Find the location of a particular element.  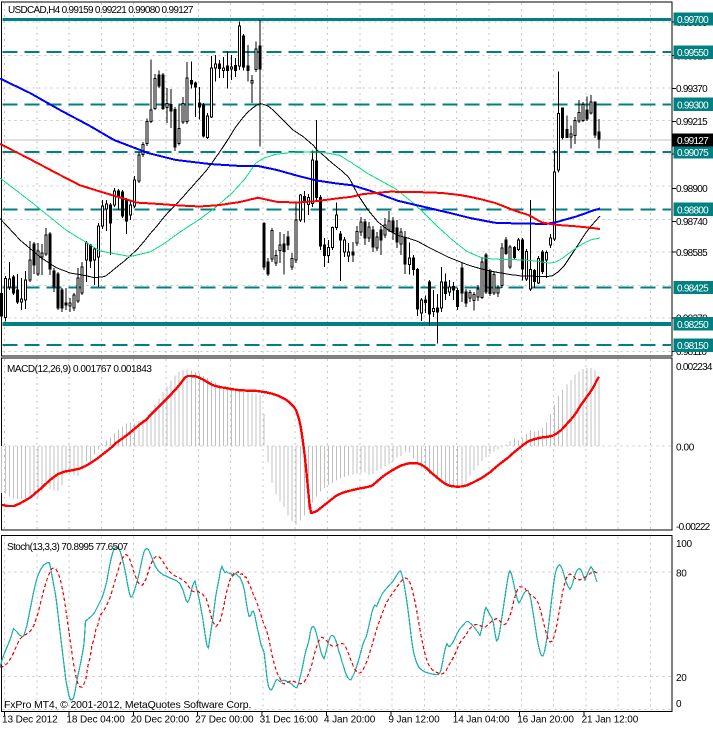

svg-text: Stoch(13,3,3) 70.8995 77.6507 is located at coordinates (68, 547).